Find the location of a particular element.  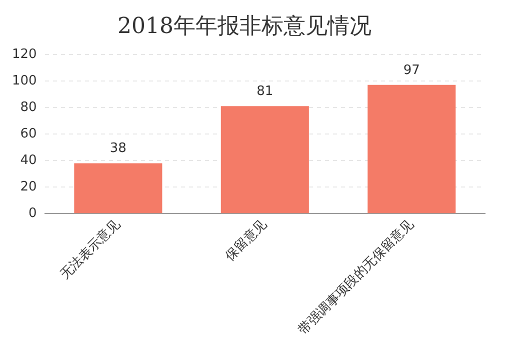

y-tick-label: 20 is located at coordinates (28, 186).